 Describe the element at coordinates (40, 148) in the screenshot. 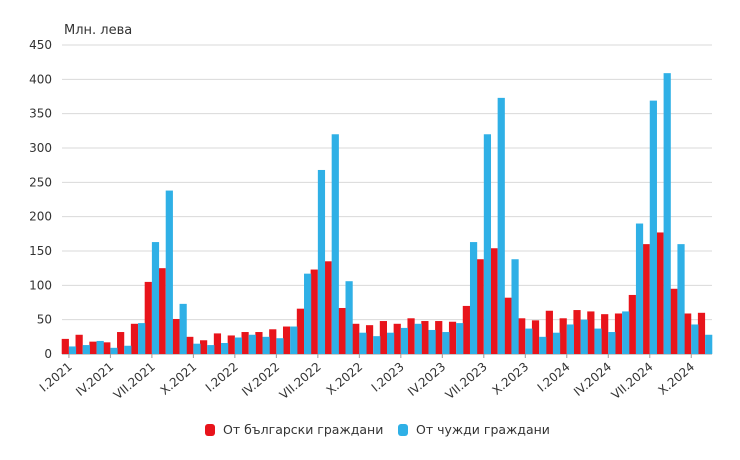

I see `y-tick-label: 300` at that location.